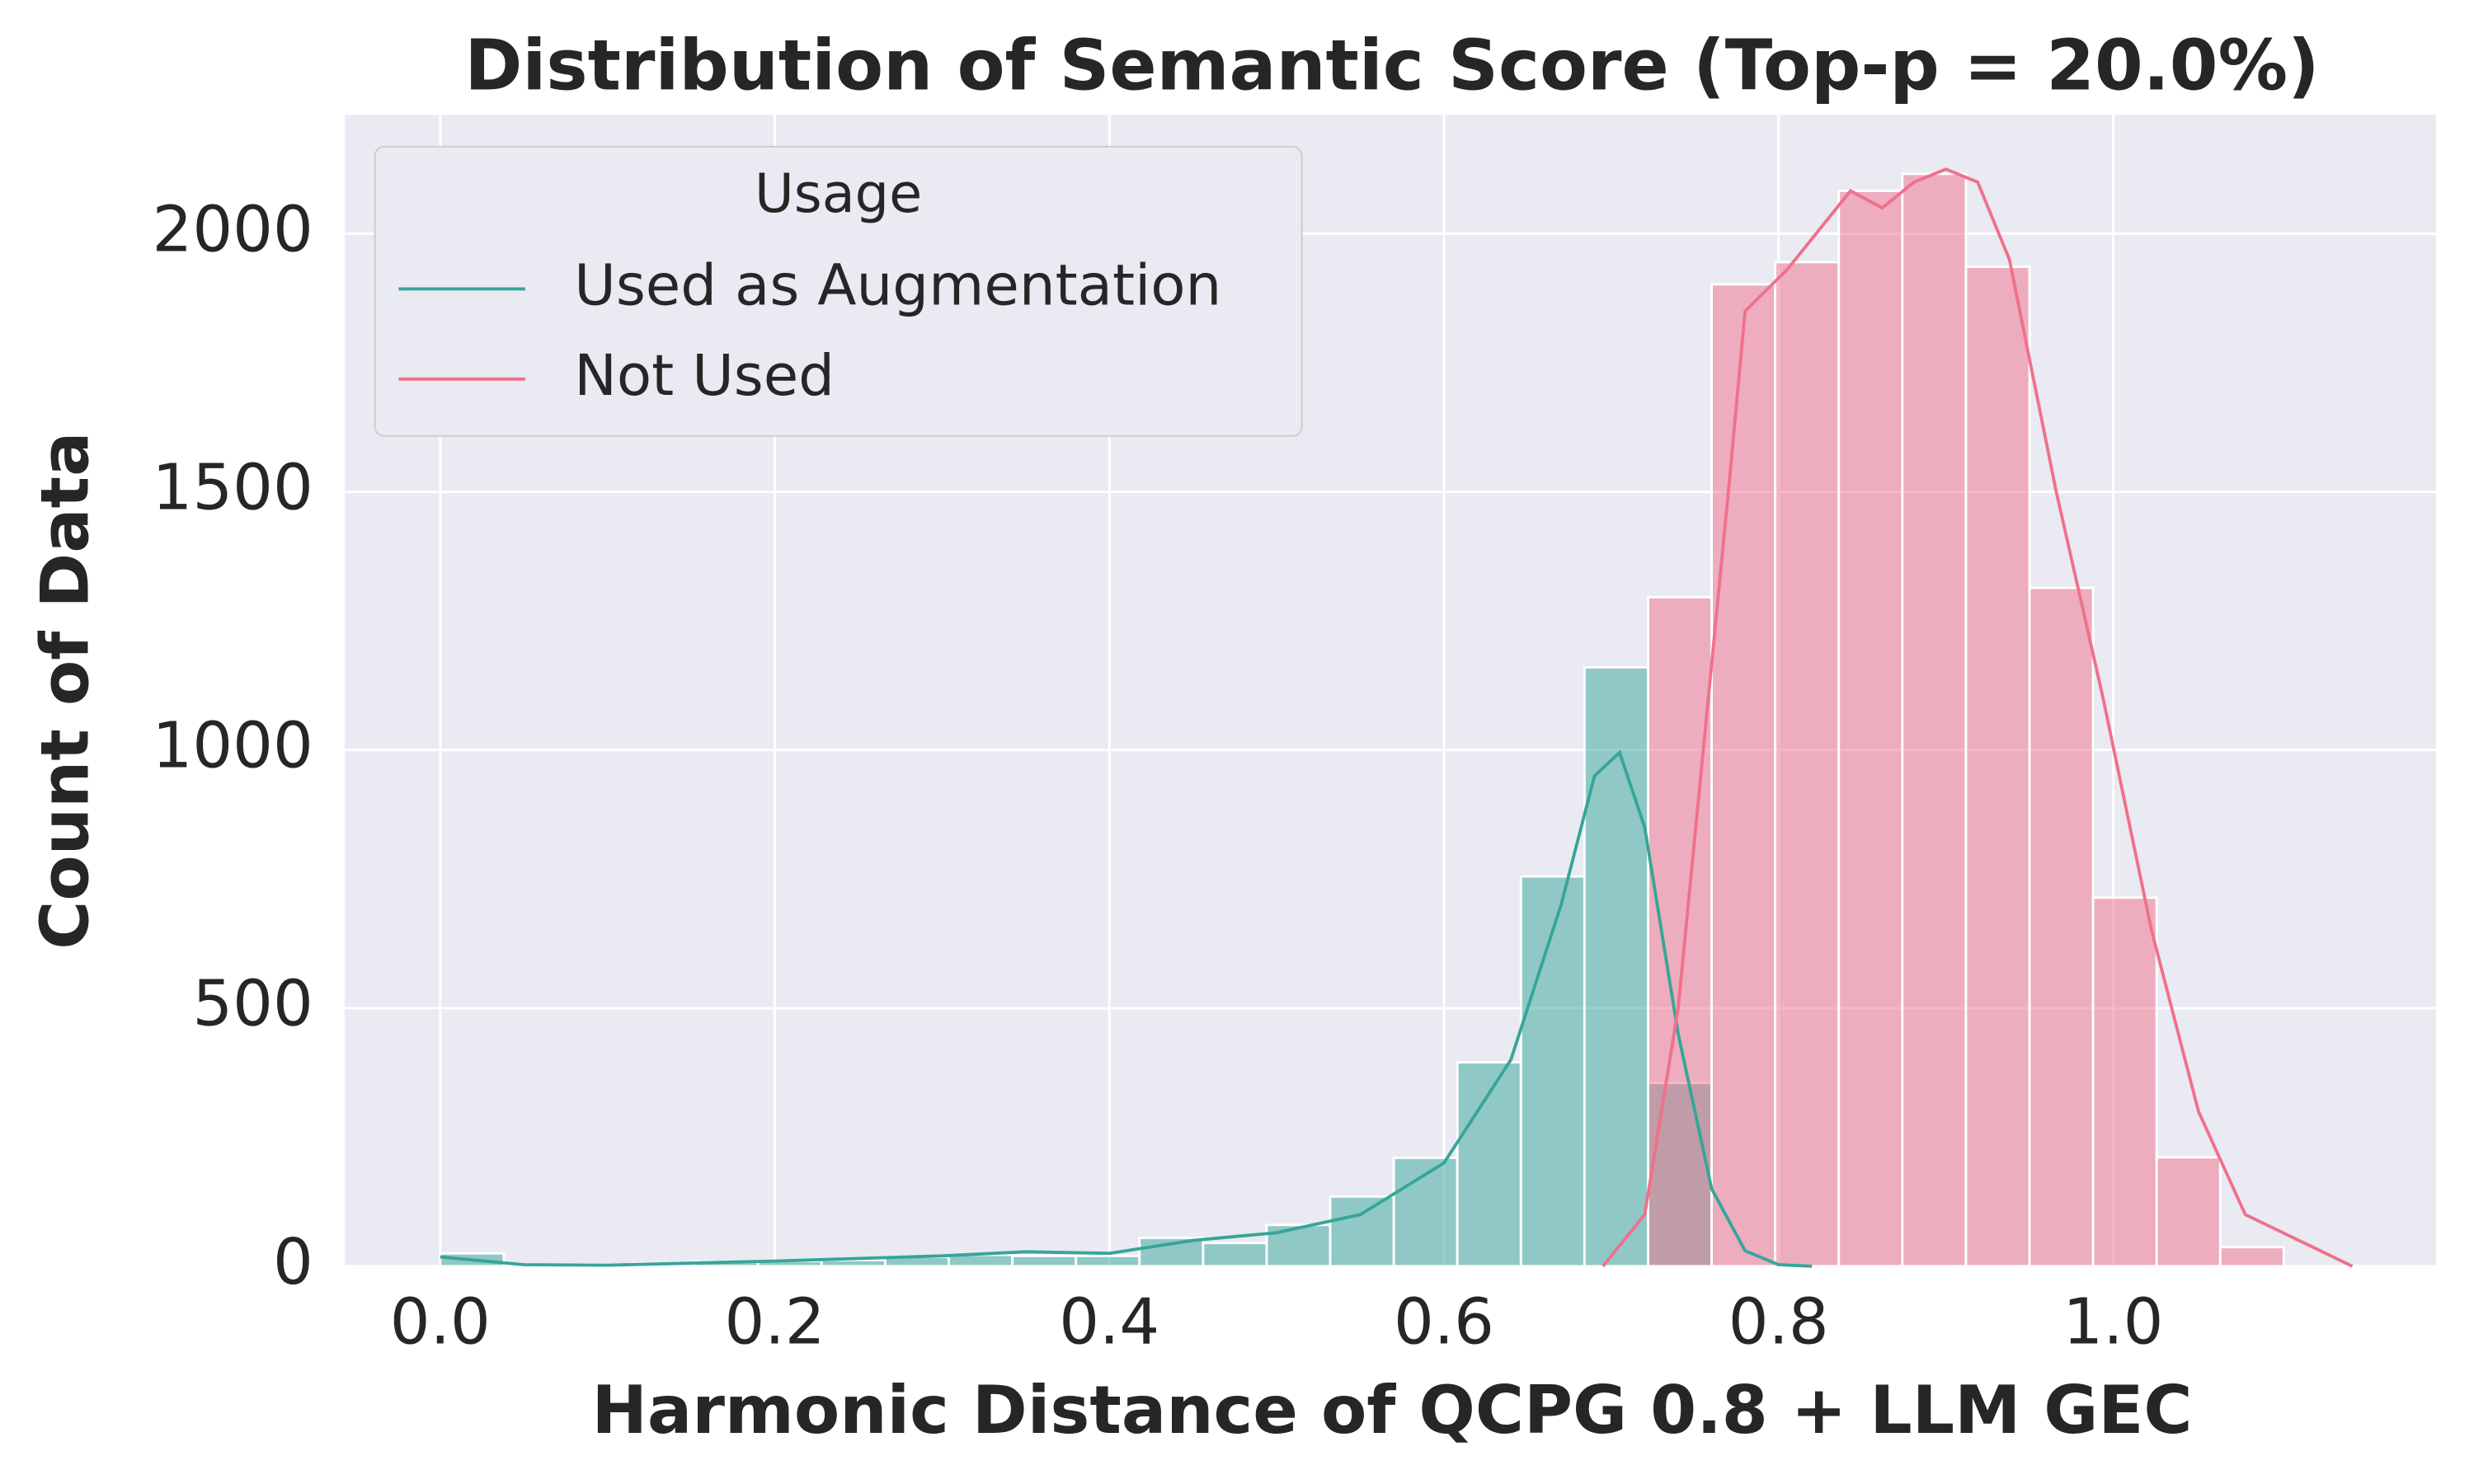 The height and width of the screenshot is (1484, 2474). Describe the element at coordinates (64, 691) in the screenshot. I see `y-axis-label: Count of Data` at that location.